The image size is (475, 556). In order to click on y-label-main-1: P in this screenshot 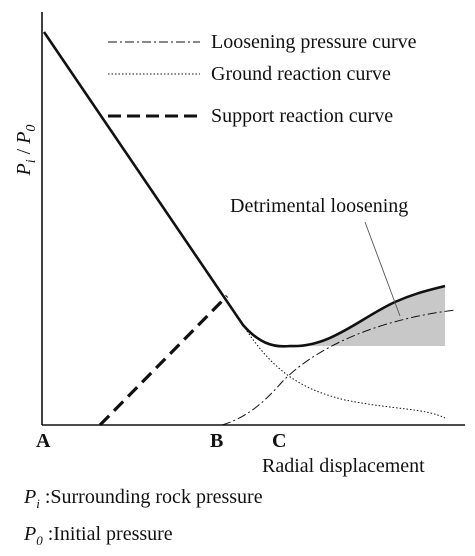, I will do `click(24, 169)`.